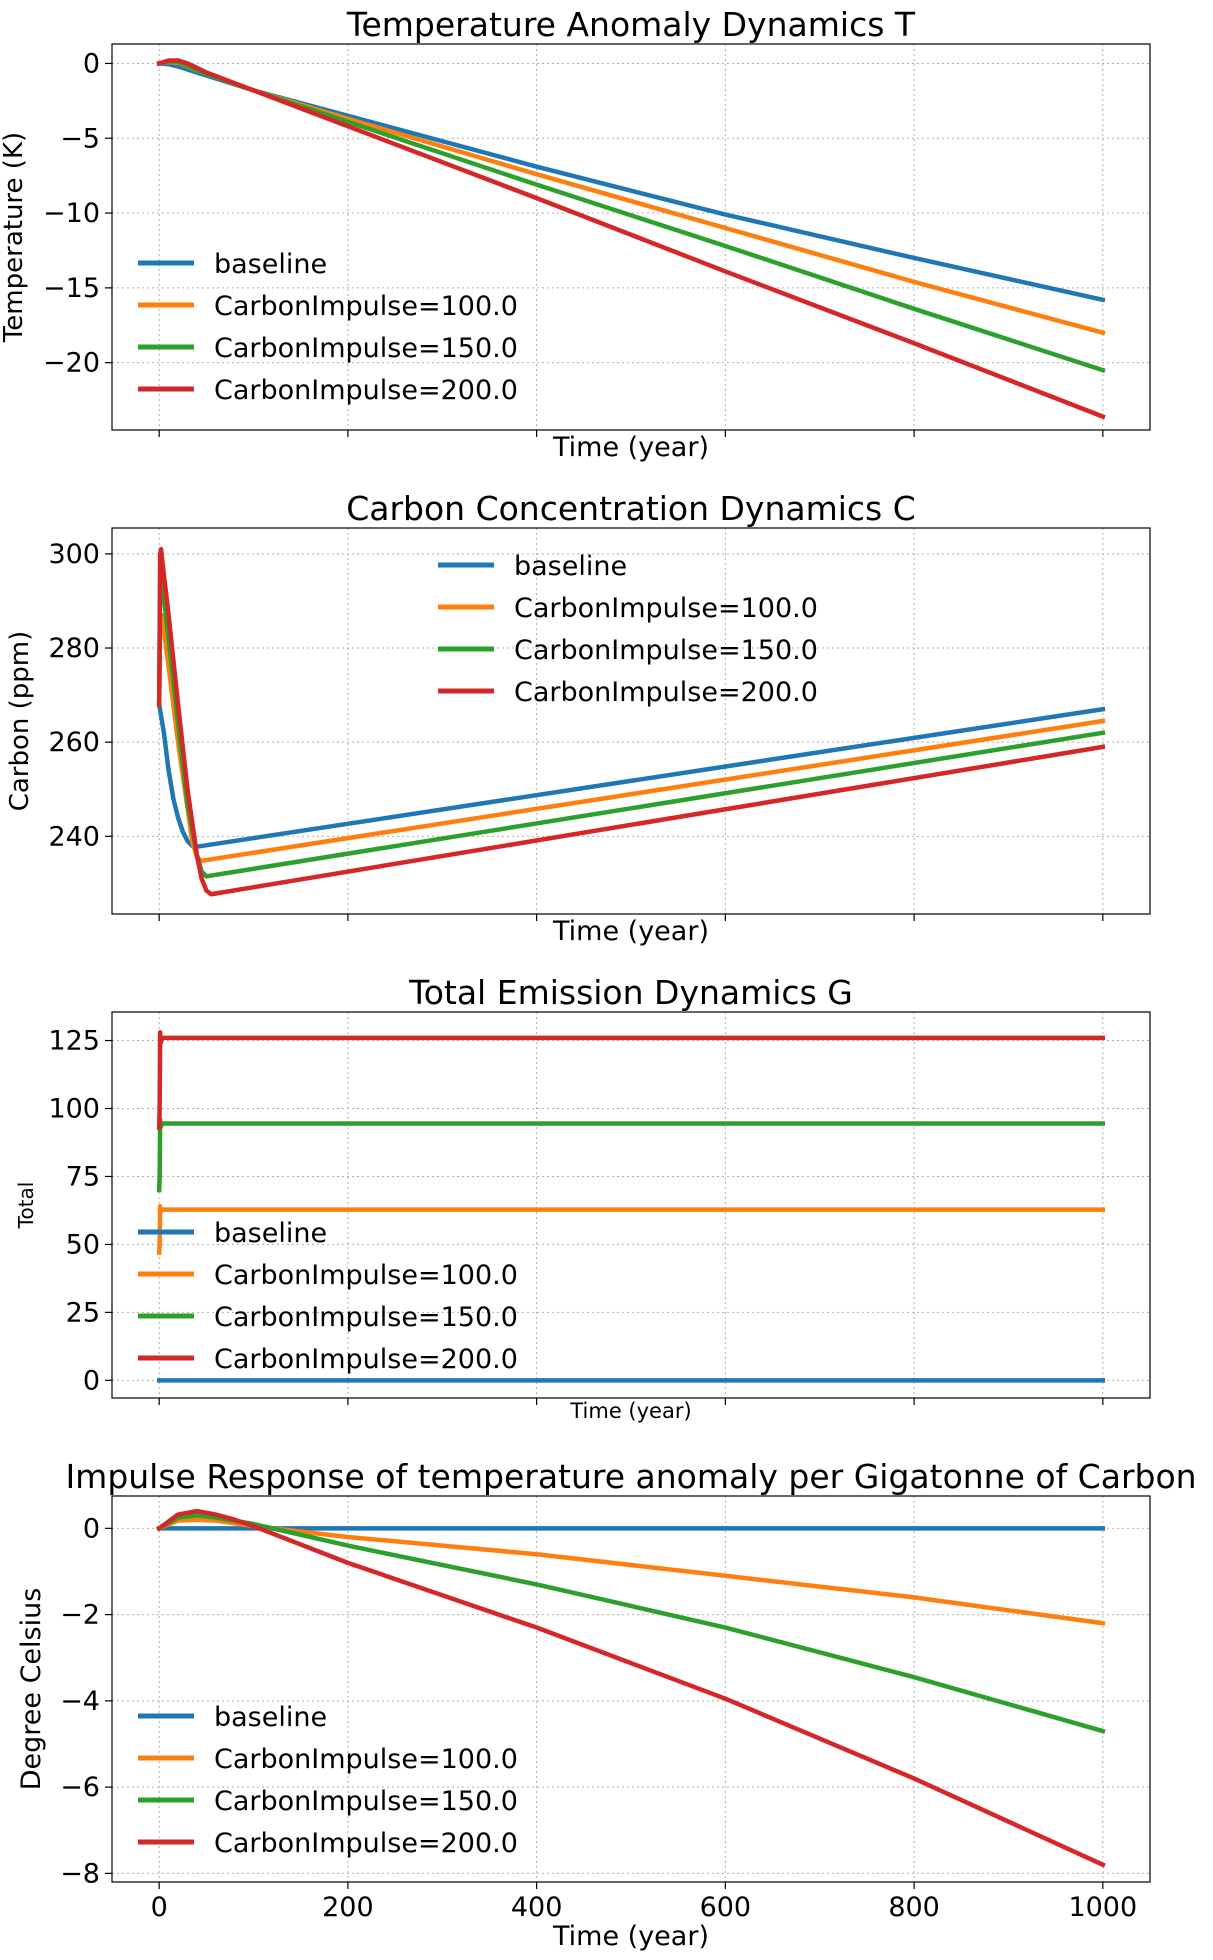 Image resolution: width=1213 pixels, height=1960 pixels. Describe the element at coordinates (630, 992) in the screenshot. I see `emission-chart-title: Total Emission Dynamics G` at that location.